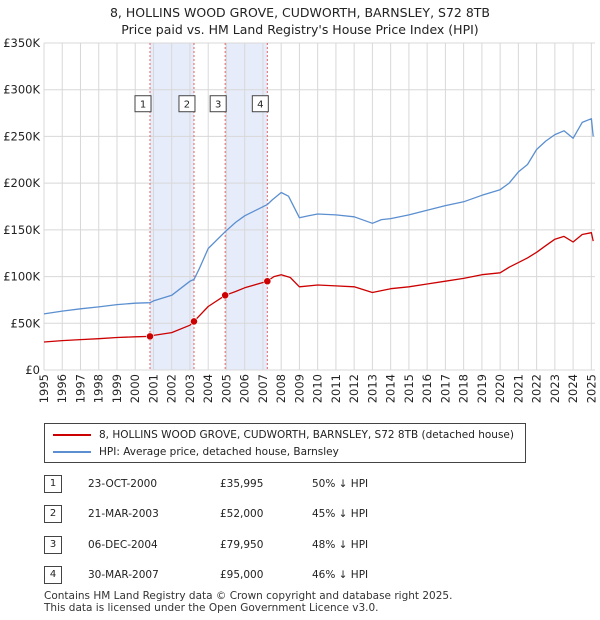 Image resolution: width=600 pixels, height=620 pixels. Describe the element at coordinates (226, 388) in the screenshot. I see `x-tick-label: 2005` at that location.